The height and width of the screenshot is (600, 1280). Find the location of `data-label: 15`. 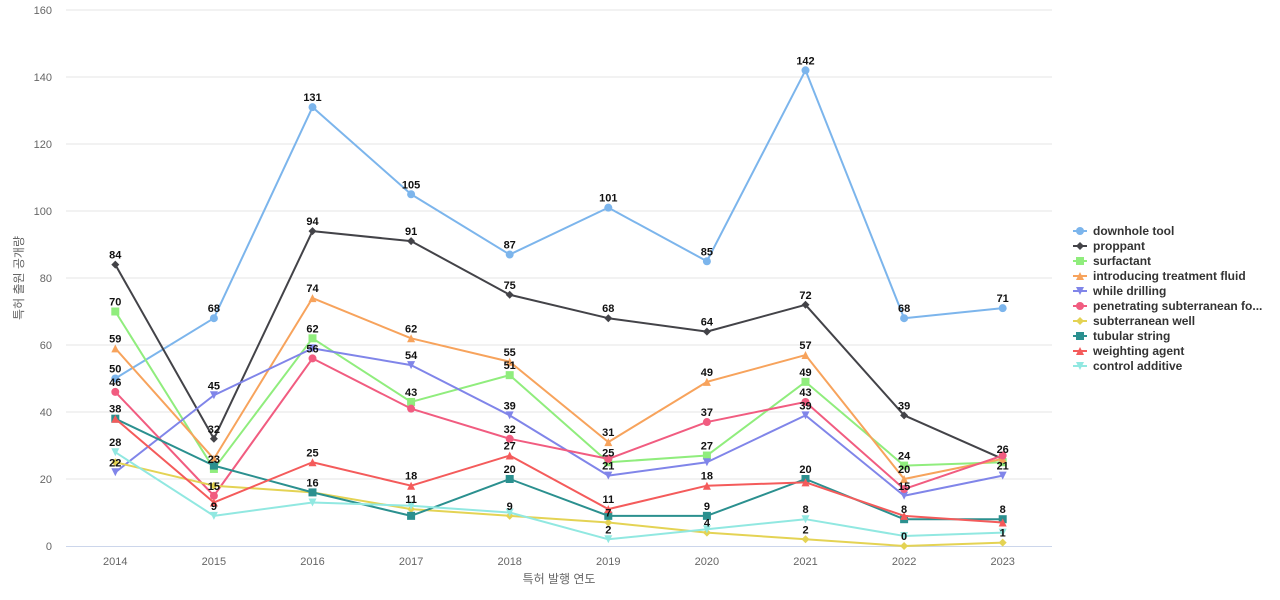

data-label: 15 is located at coordinates (214, 487).